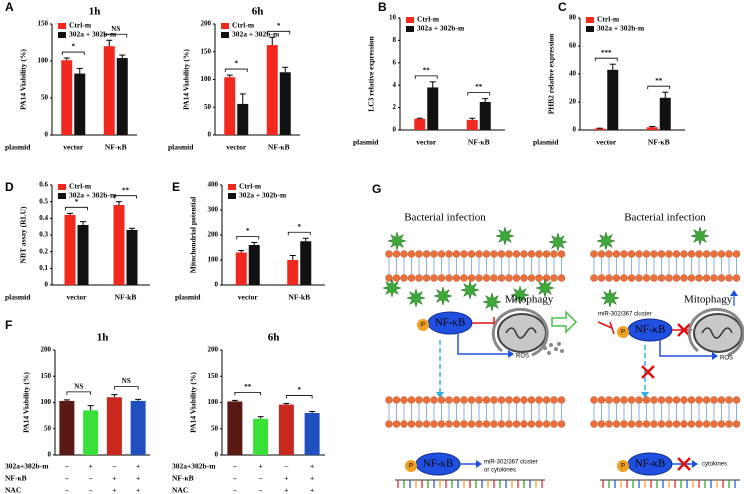  Describe the element at coordinates (236, 147) in the screenshot. I see `x-tick-label: vector` at that location.